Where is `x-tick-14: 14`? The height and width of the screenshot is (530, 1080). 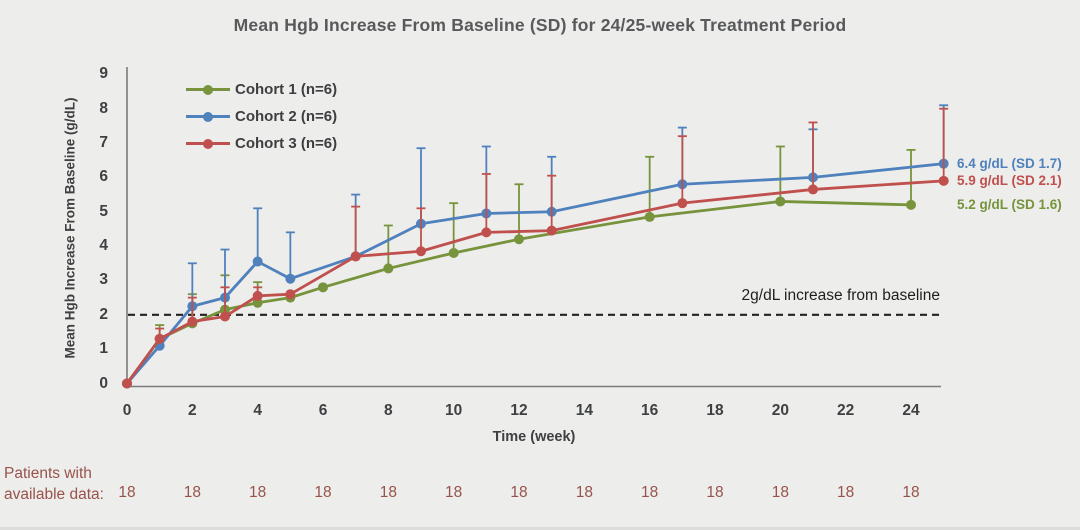
x-tick-14: 14 is located at coordinates (584, 410).